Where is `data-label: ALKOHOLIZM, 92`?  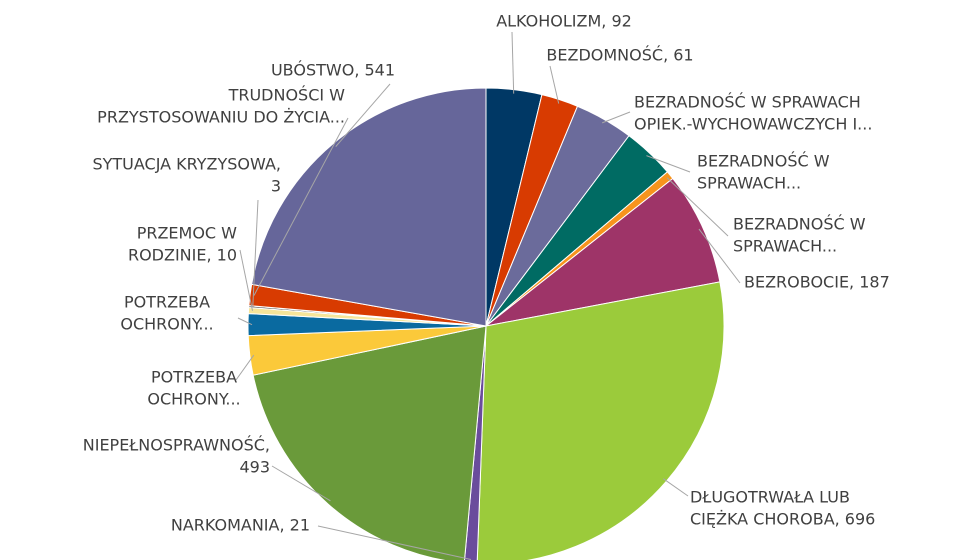 data-label: ALKOHOLIZM, 92 is located at coordinates (564, 21).